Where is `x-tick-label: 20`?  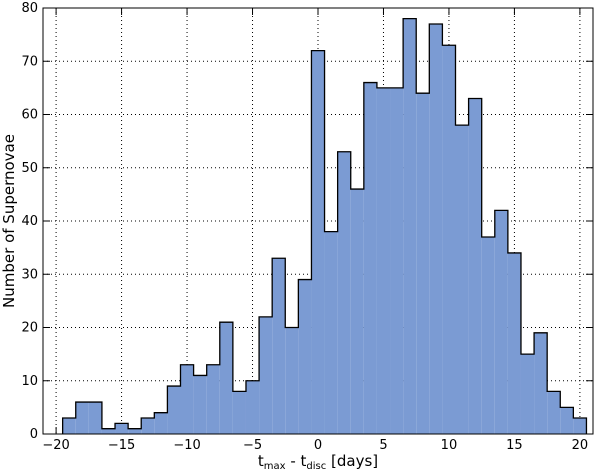 x-tick-label: 20 is located at coordinates (580, 445).